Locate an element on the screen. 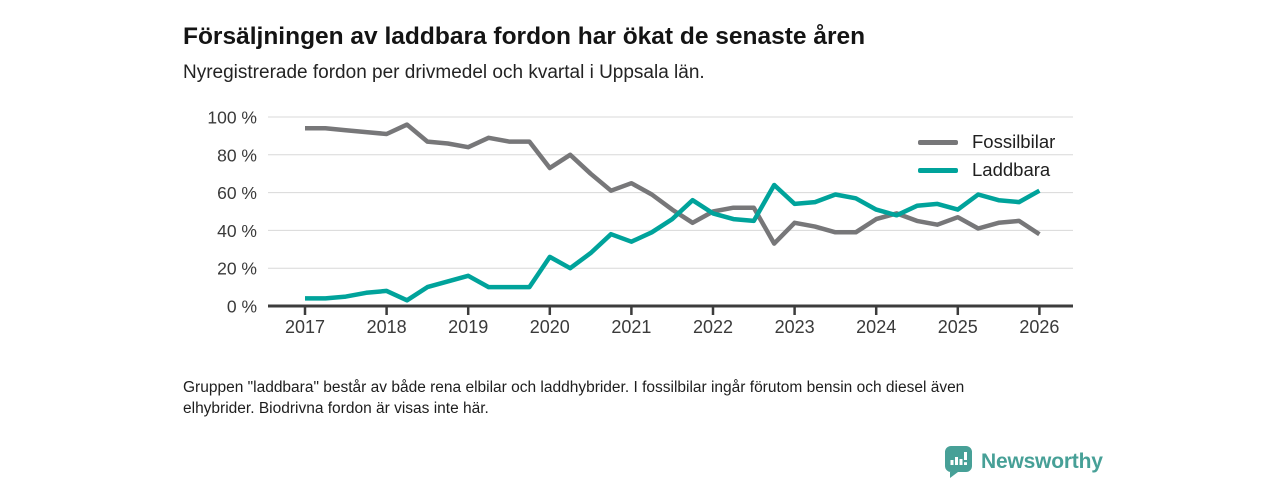 Image resolution: width=1280 pixels, height=480 pixels. x-tick-label: 2025 is located at coordinates (958, 327).